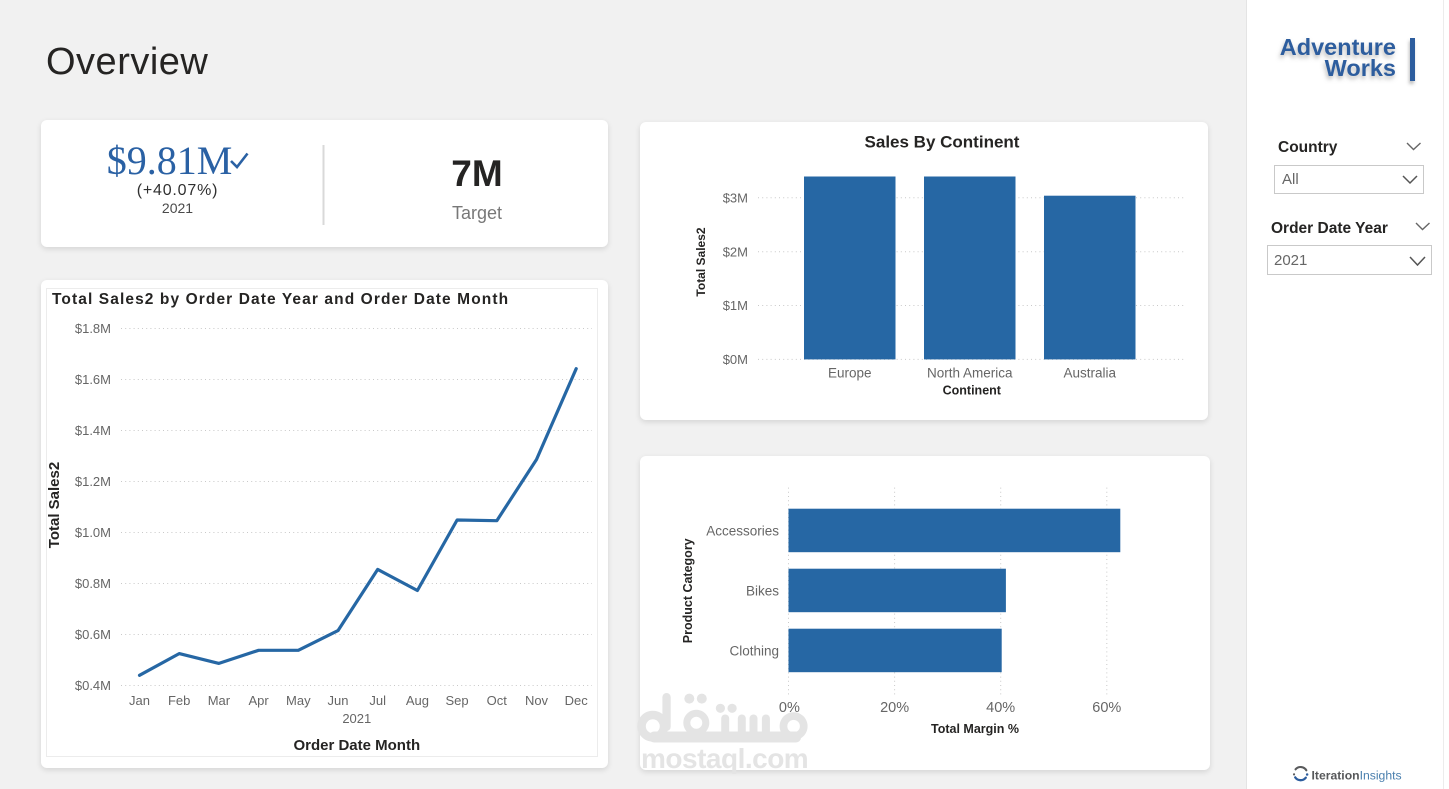 This screenshot has height=789, width=1449. What do you see at coordinates (1357, 776) in the screenshot?
I see `svg-text: IterationInsights` at bounding box center [1357, 776].